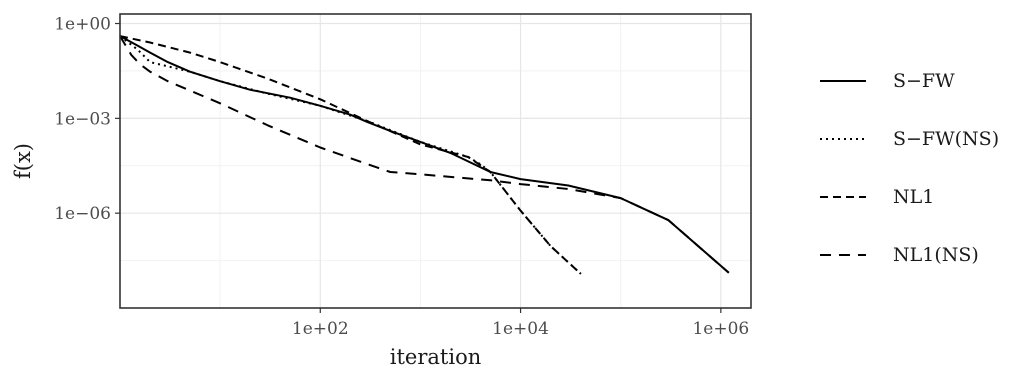 Image resolution: width=1010 pixels, height=372 pixels. Describe the element at coordinates (82, 25) in the screenshot. I see `y-tick-label: 1e+00` at that location.